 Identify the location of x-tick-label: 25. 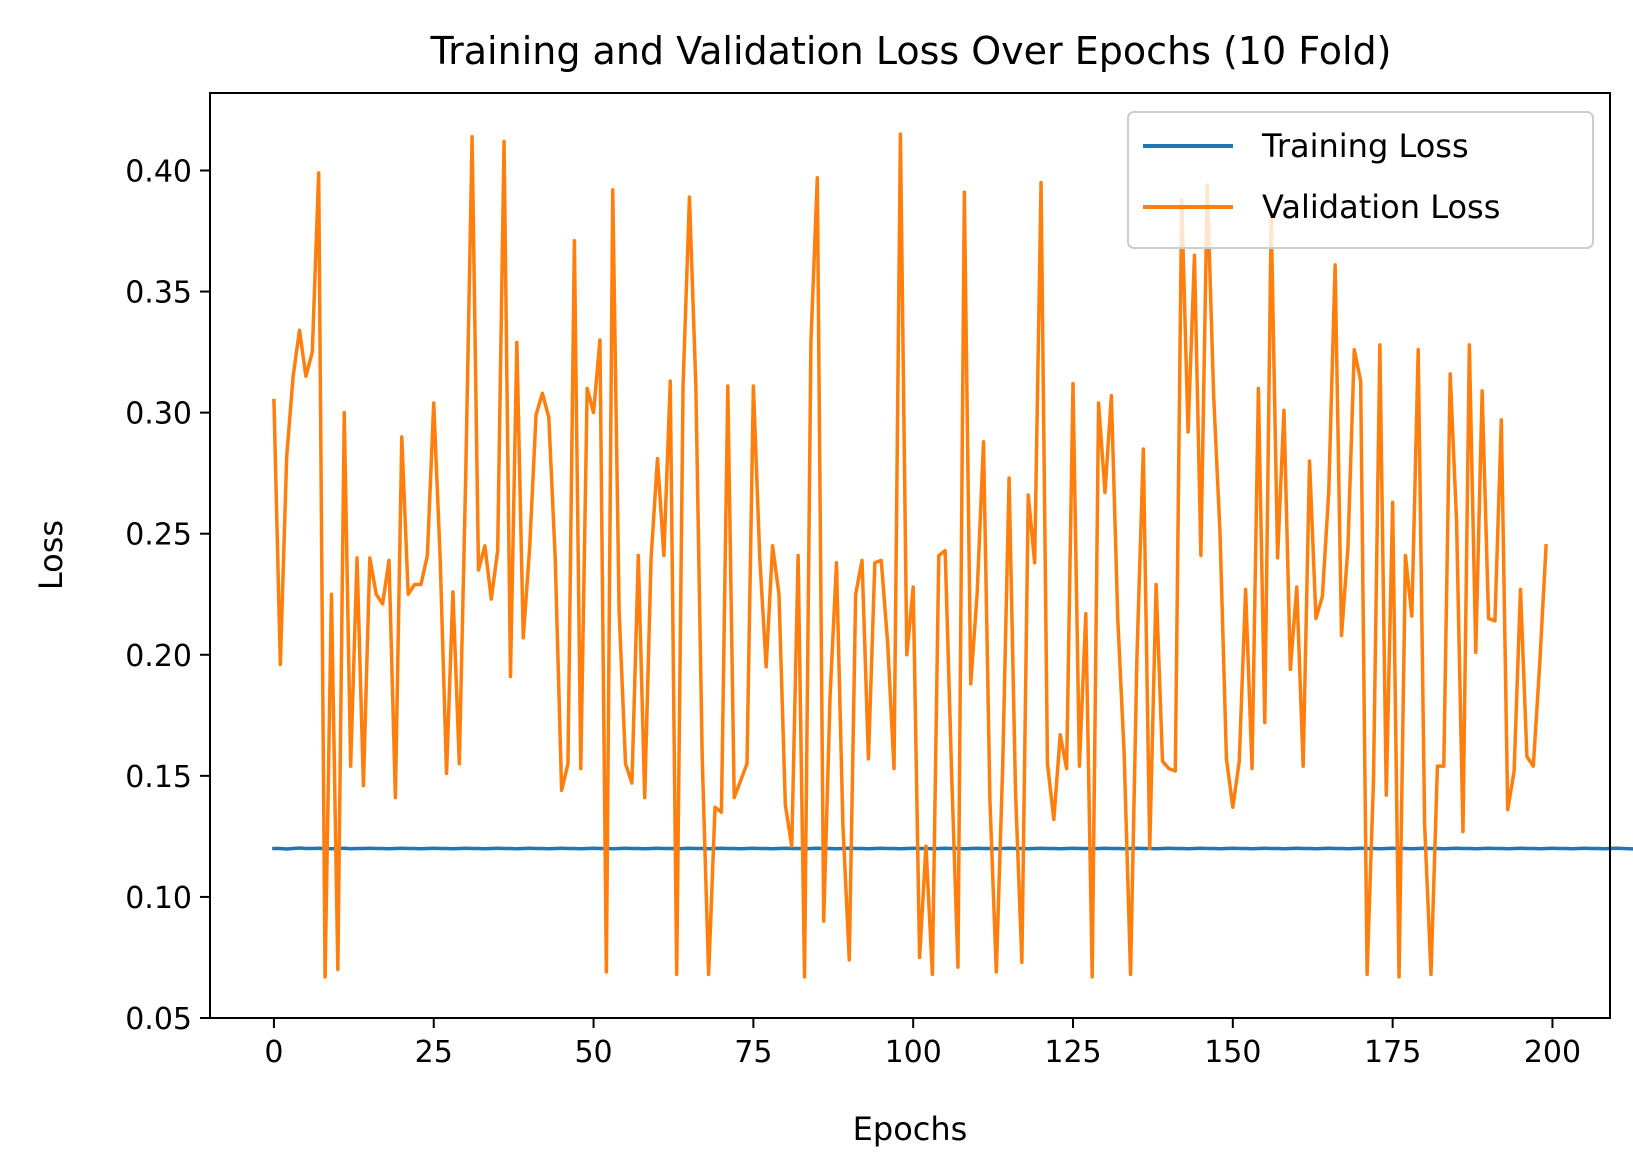
(434, 1052).